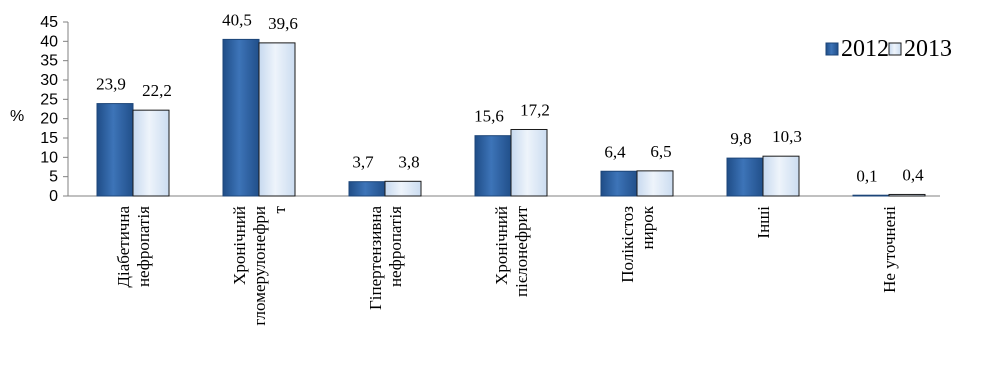  Describe the element at coordinates (521, 251) in the screenshot. I see `x-tick-label-line: пієлонефрит` at that location.